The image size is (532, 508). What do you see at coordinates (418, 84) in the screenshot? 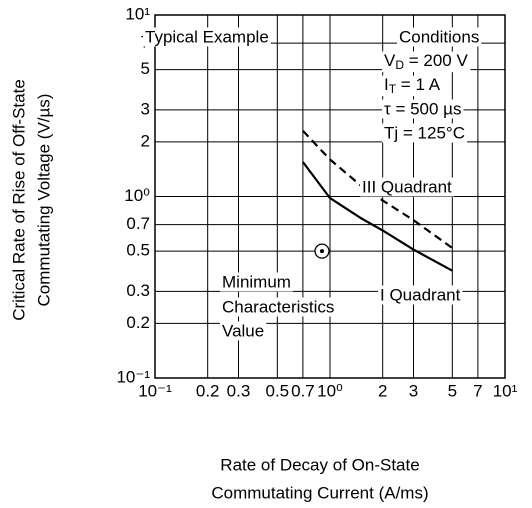
I see `annotation-part: = 1 A` at bounding box center [418, 84].